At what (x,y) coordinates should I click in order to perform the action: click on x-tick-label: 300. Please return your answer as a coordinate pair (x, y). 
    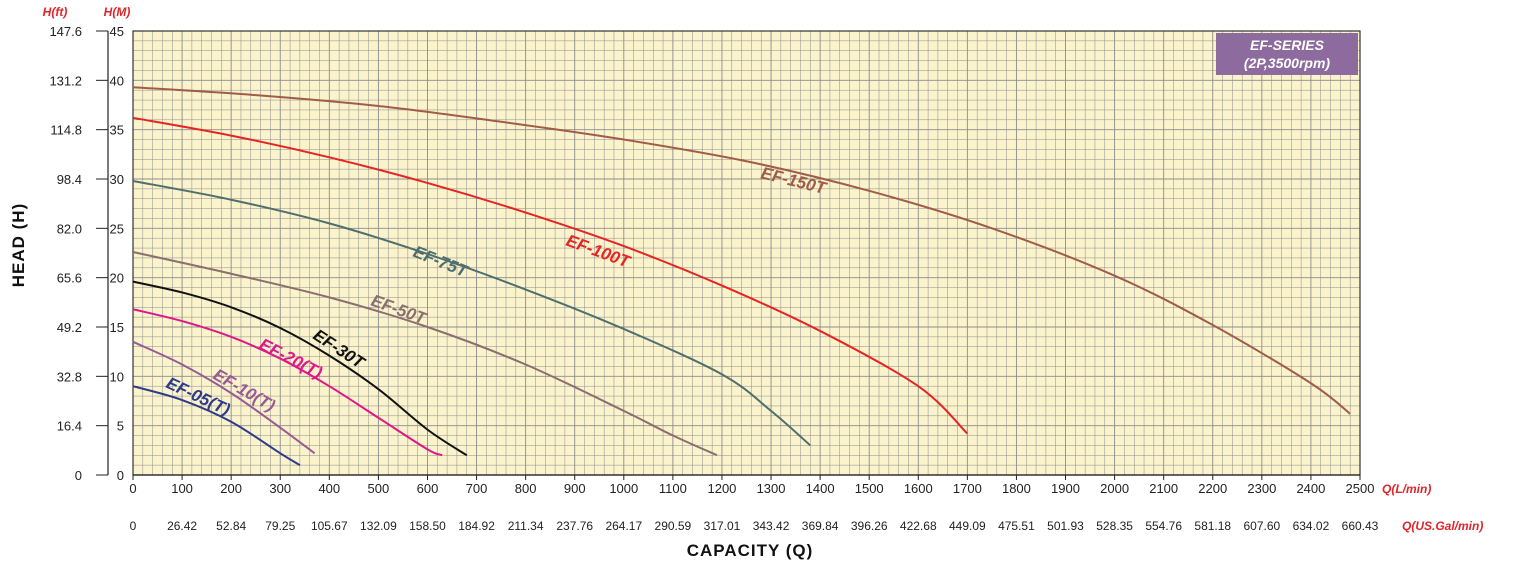
    Looking at the image, I should click on (280, 488).